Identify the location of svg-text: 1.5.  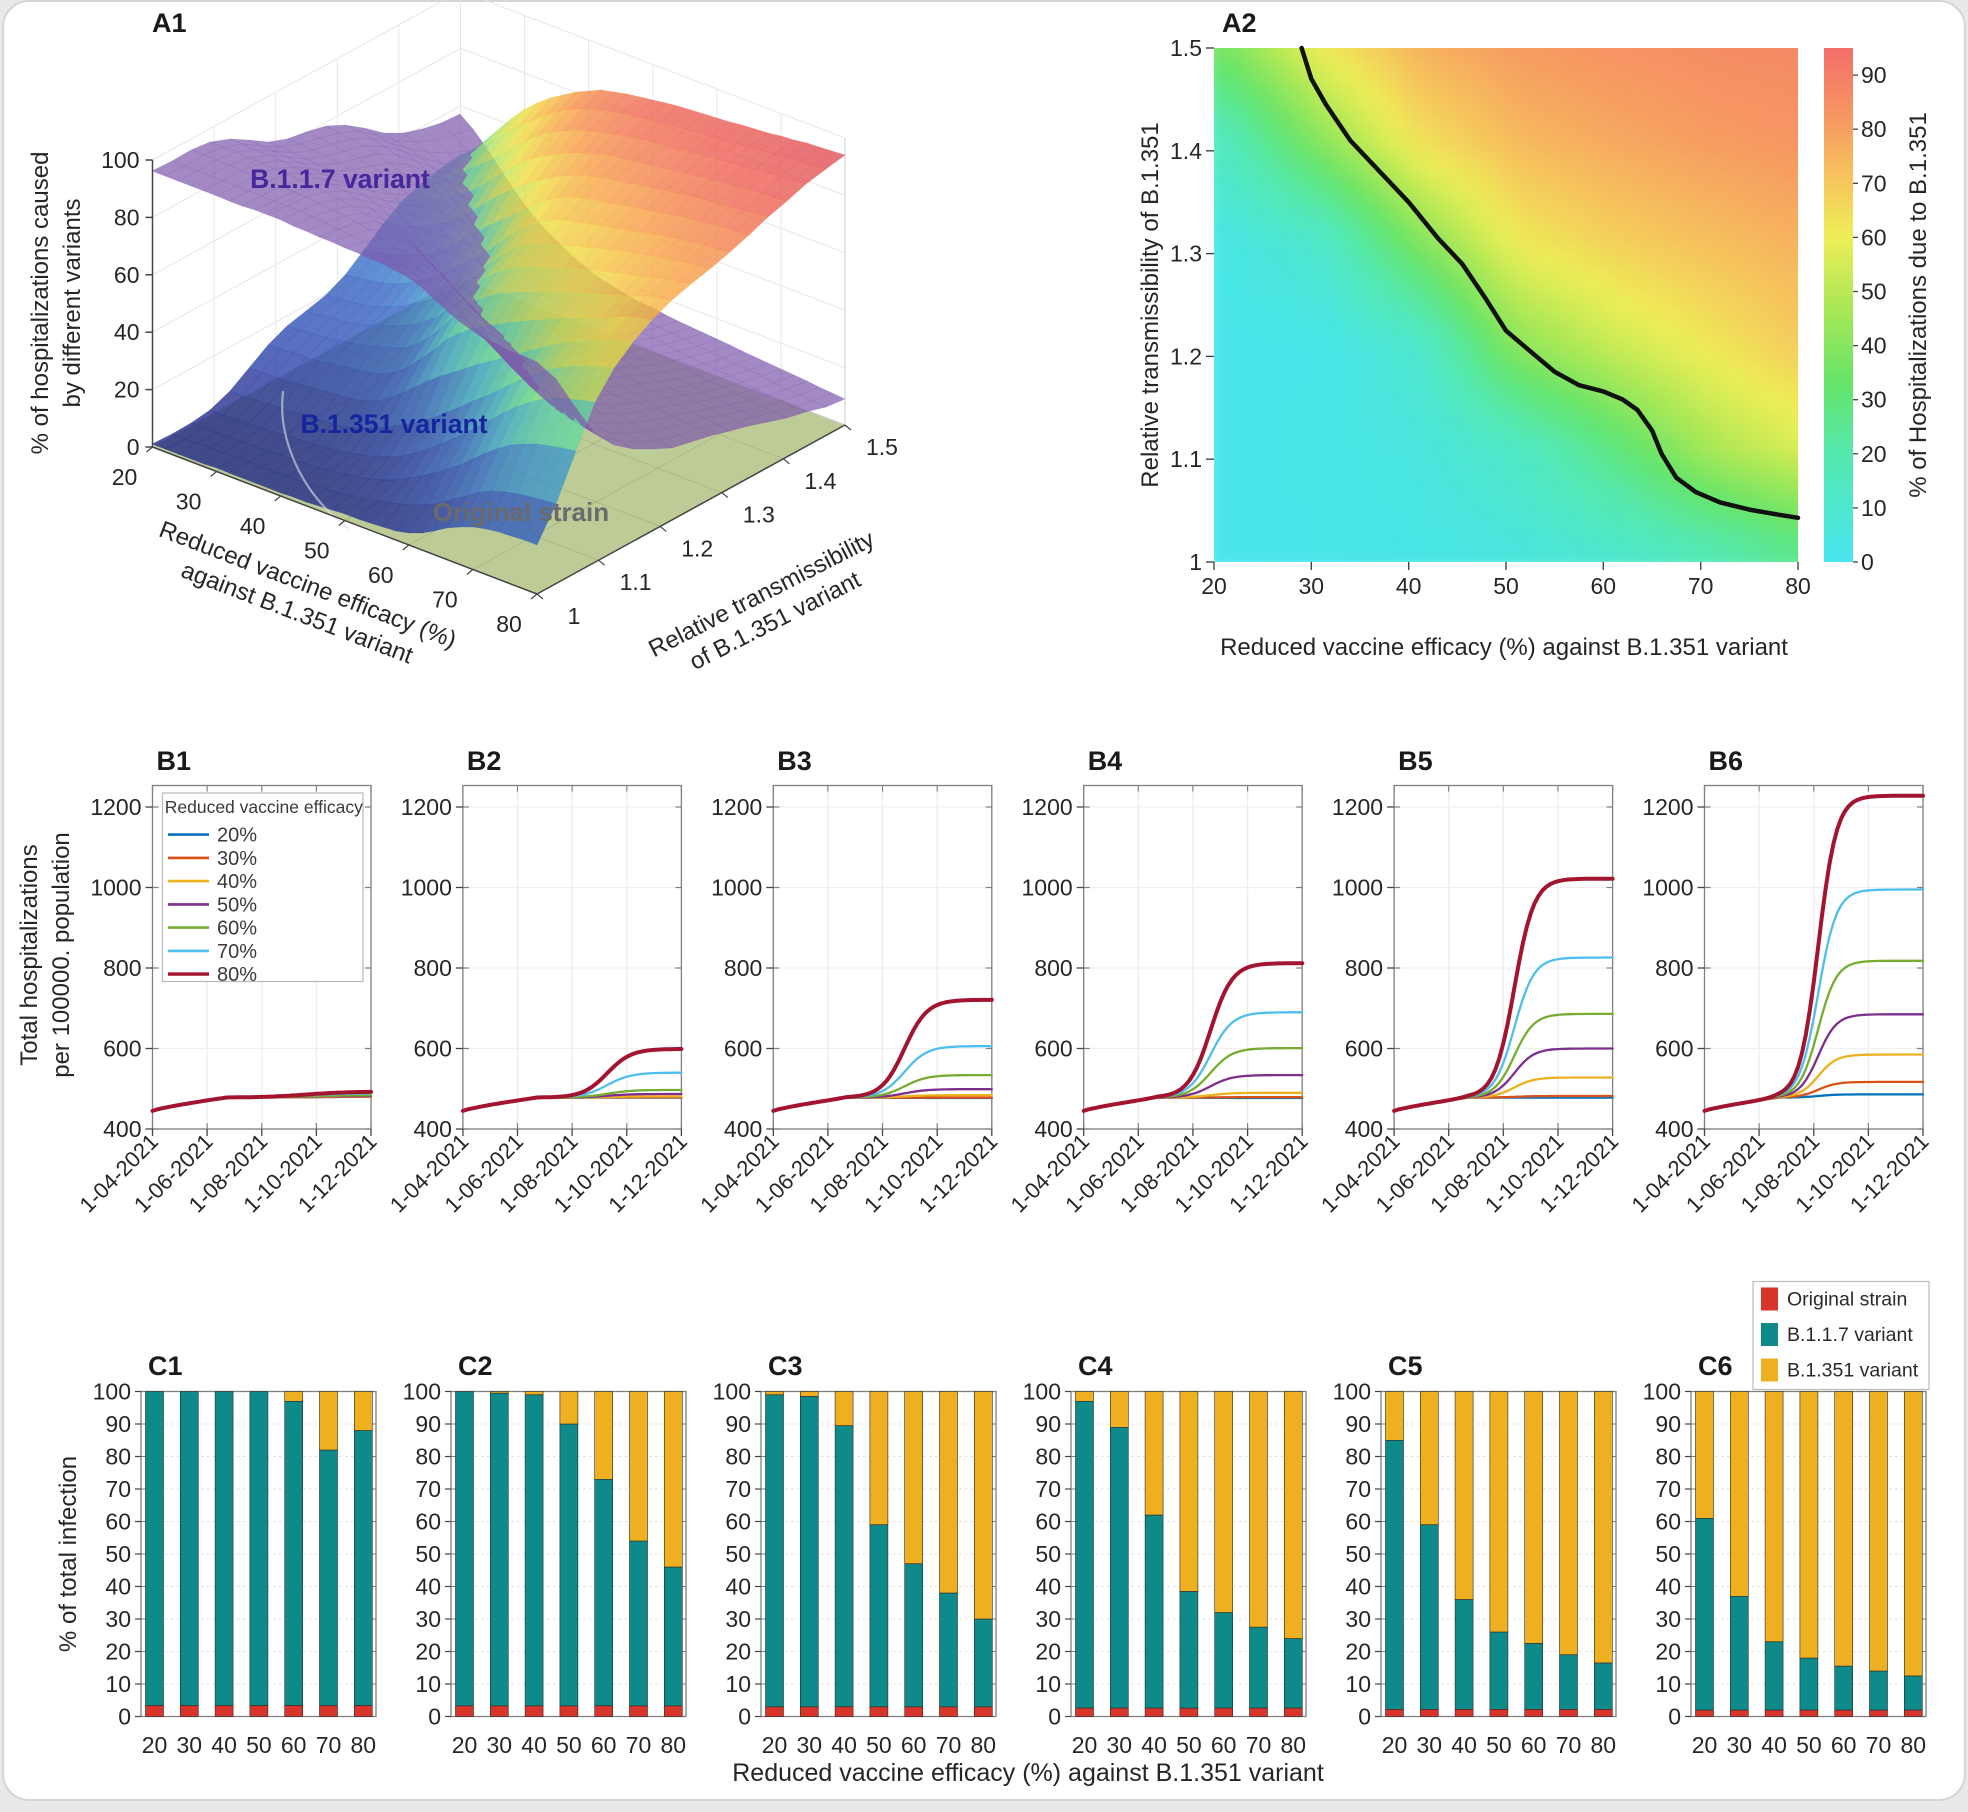
(882, 447).